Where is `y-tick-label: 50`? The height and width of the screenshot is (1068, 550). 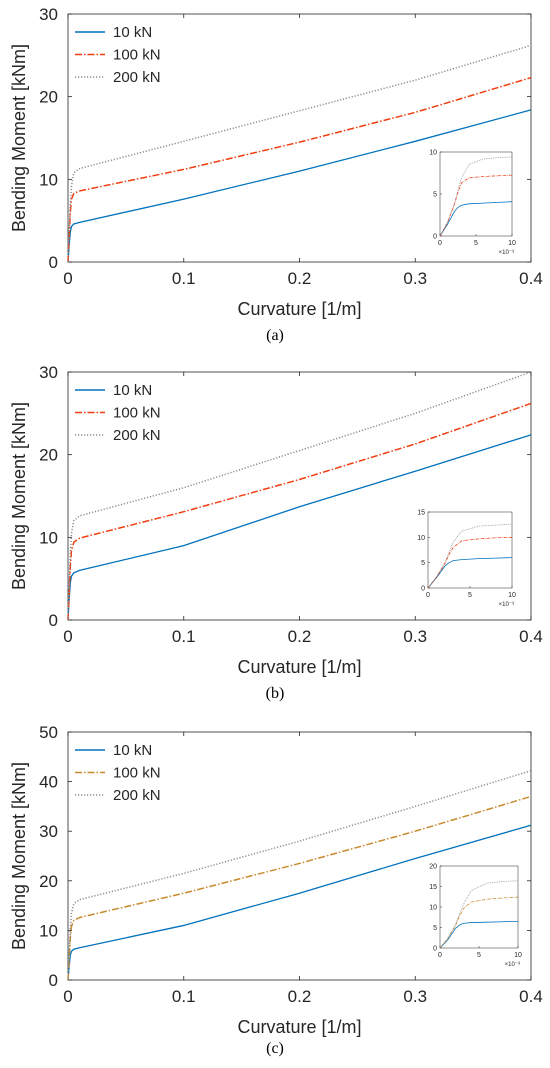 y-tick-label: 50 is located at coordinates (48, 732).